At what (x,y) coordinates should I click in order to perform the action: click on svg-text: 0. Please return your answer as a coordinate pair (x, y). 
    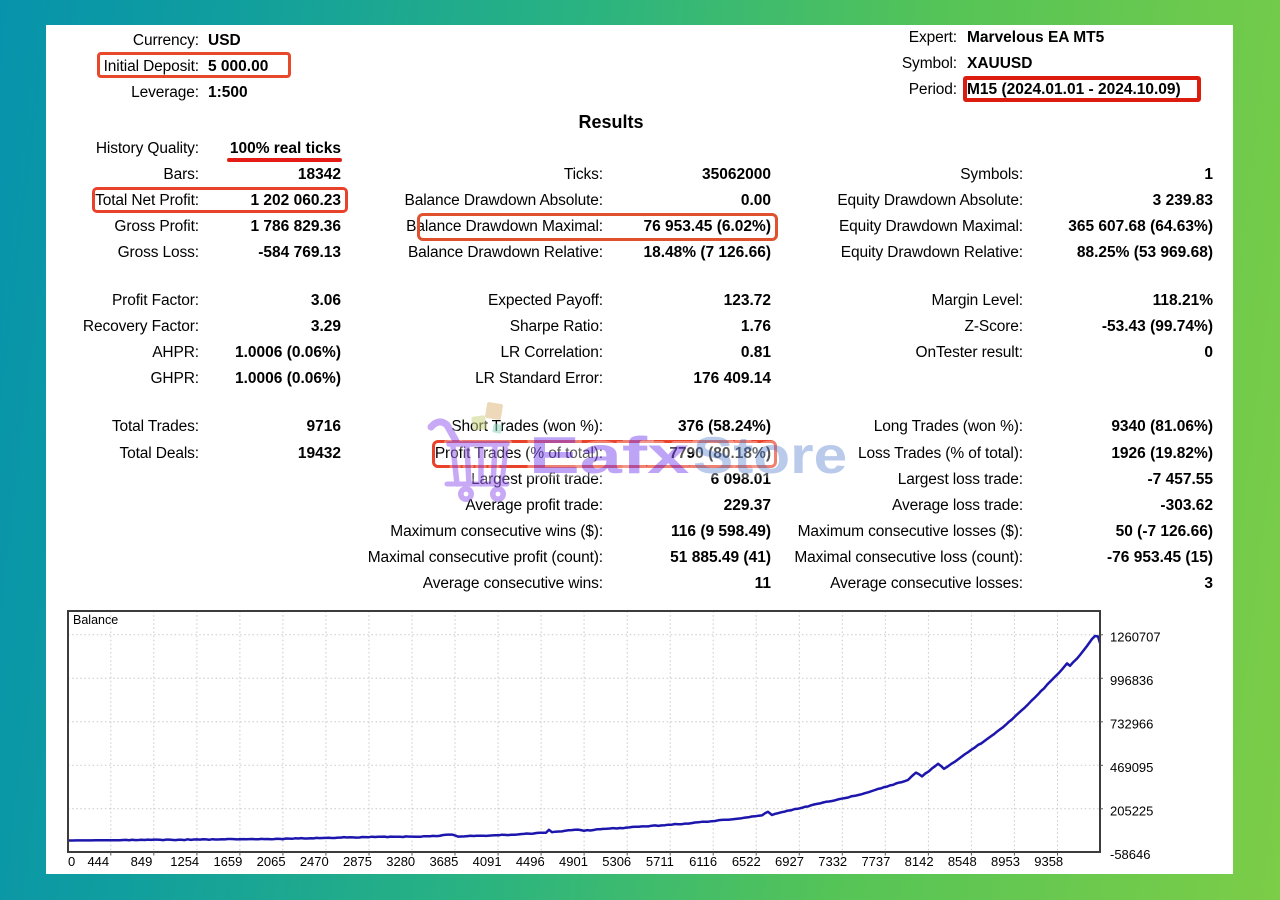
    Looking at the image, I should click on (71, 861).